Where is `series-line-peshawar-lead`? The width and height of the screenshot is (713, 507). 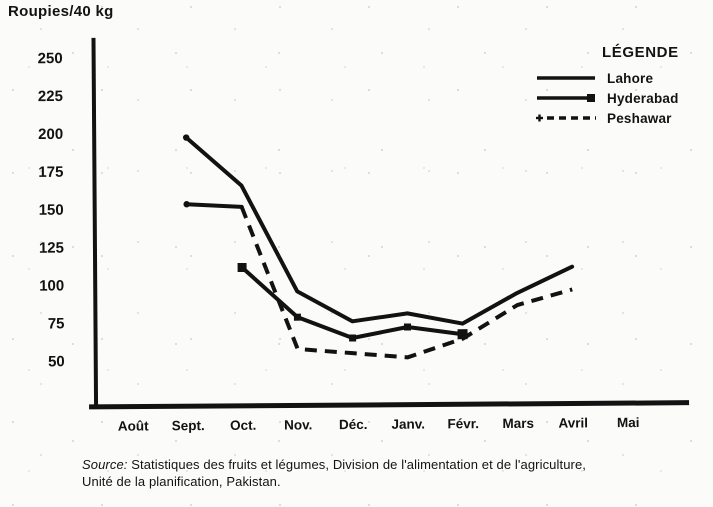 series-line-peshawar-lead is located at coordinates (214, 205).